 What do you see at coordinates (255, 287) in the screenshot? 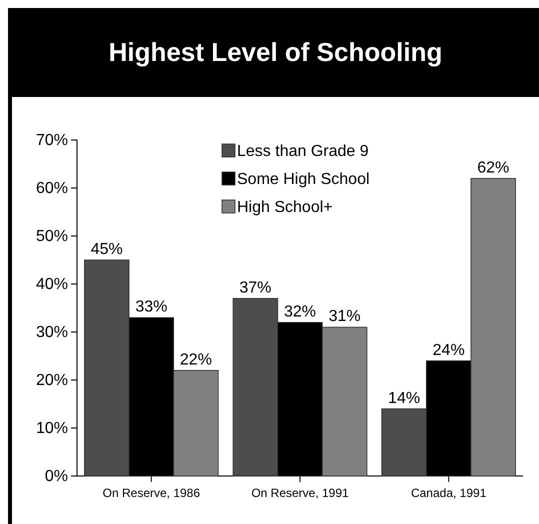
I see `data-label: 37%` at bounding box center [255, 287].